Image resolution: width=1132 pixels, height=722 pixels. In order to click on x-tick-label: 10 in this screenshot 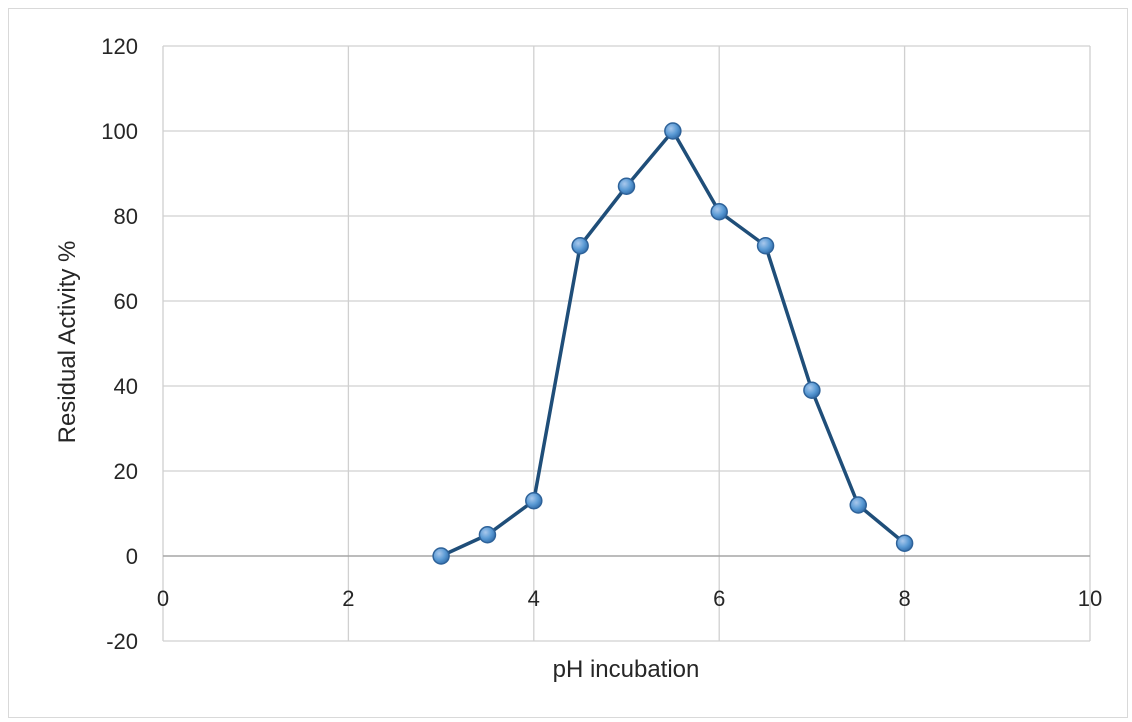, I will do `click(1090, 598)`.